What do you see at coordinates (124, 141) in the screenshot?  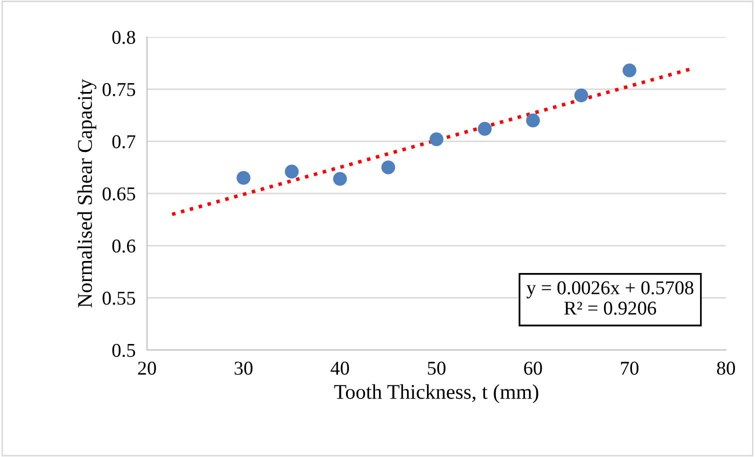 I see `y-tick-label: 0.7` at bounding box center [124, 141].